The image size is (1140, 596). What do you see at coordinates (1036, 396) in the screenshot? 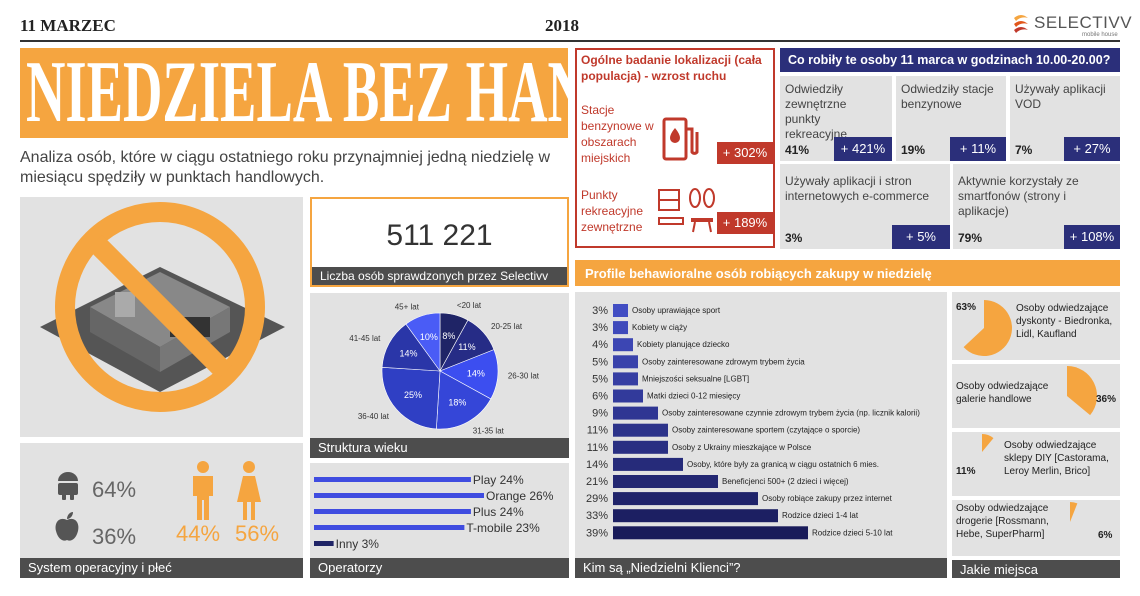
I see `place-1: Osoby odwiedzające galerie handlowe 36%` at bounding box center [1036, 396].